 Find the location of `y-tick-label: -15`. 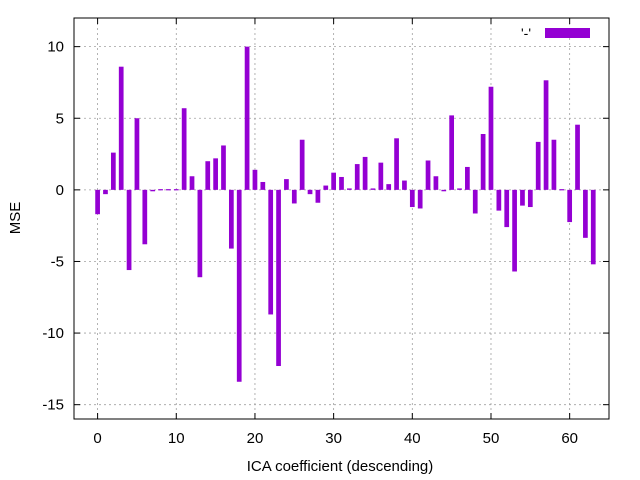

y-tick-label: -15 is located at coordinates (53, 405).